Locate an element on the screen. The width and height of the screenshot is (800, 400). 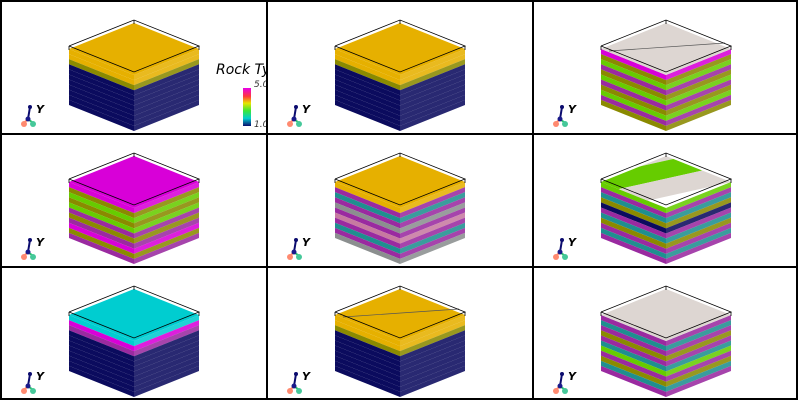
render-viewport-p9: Y is located at coordinates (665, 333).